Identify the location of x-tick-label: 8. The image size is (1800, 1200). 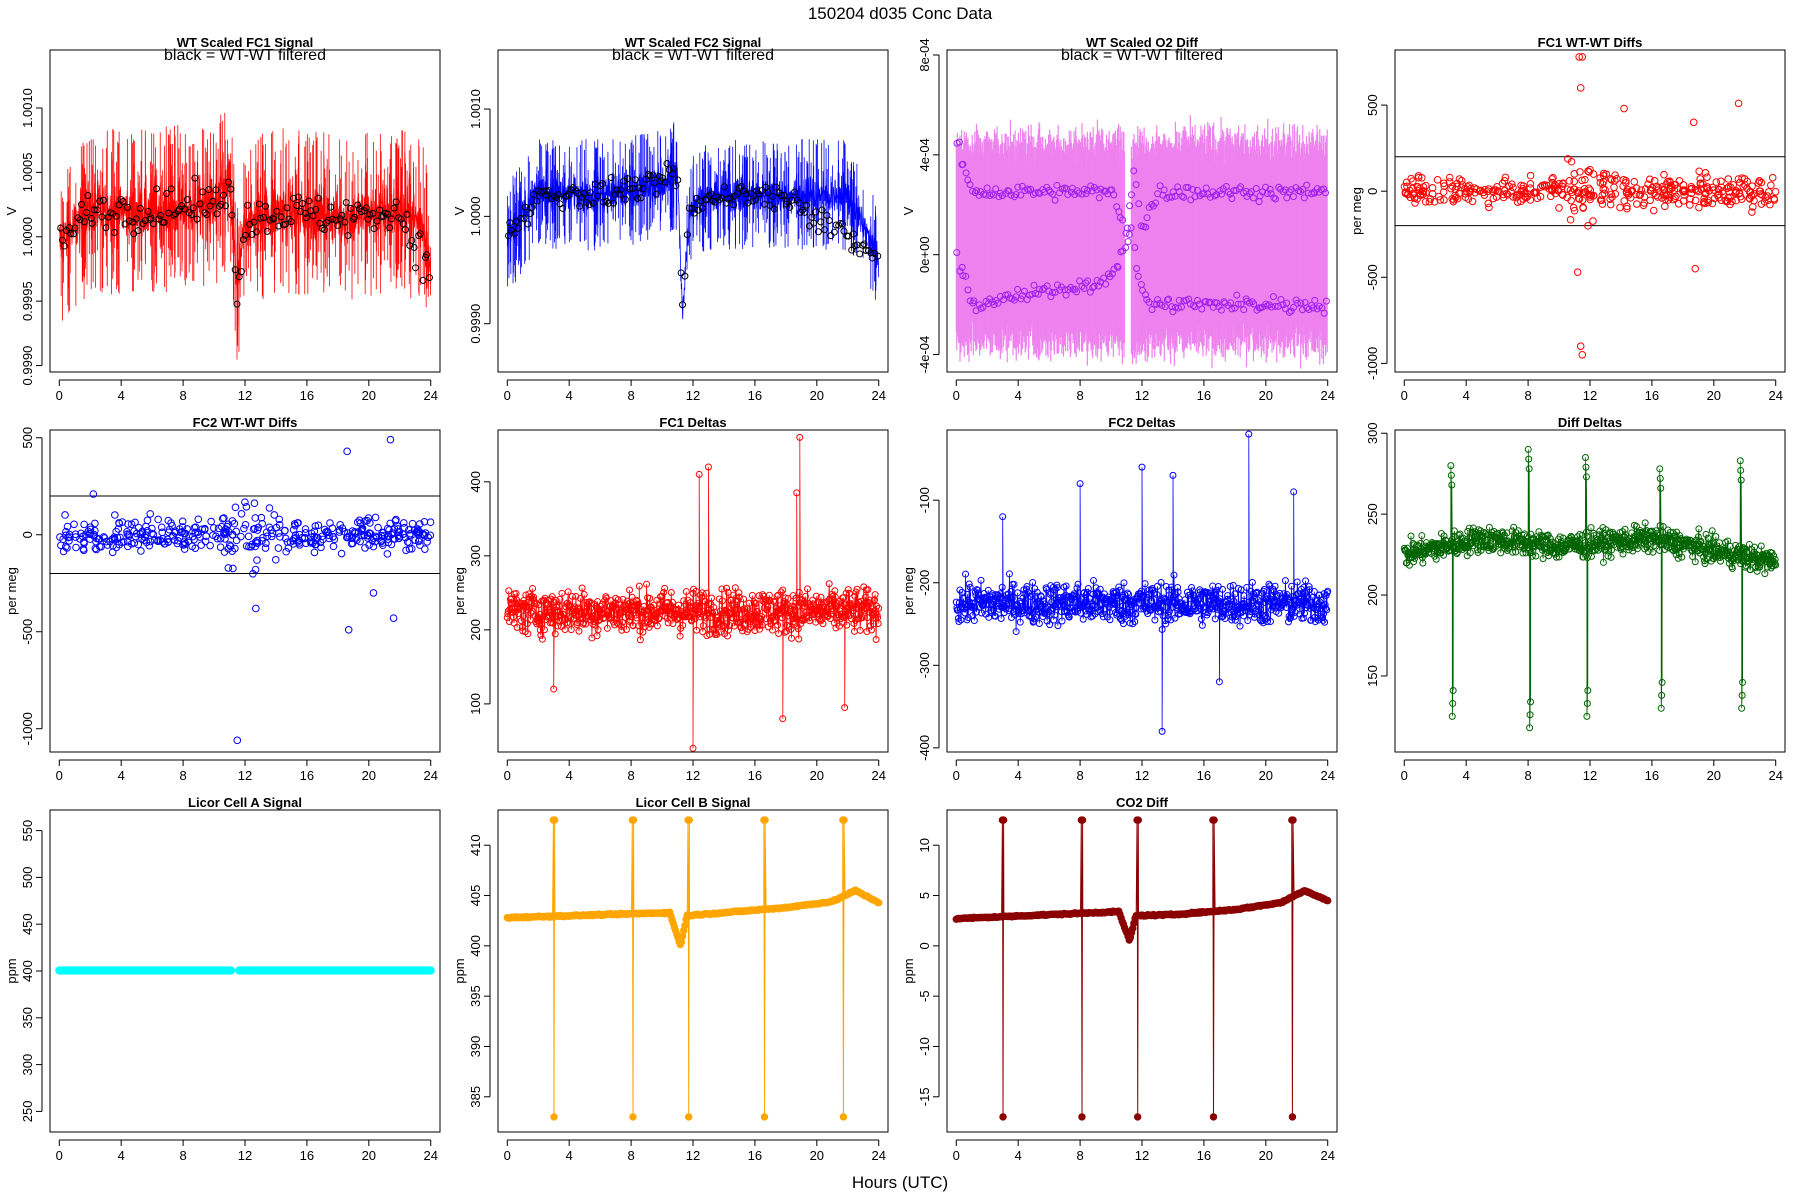
(1527, 395).